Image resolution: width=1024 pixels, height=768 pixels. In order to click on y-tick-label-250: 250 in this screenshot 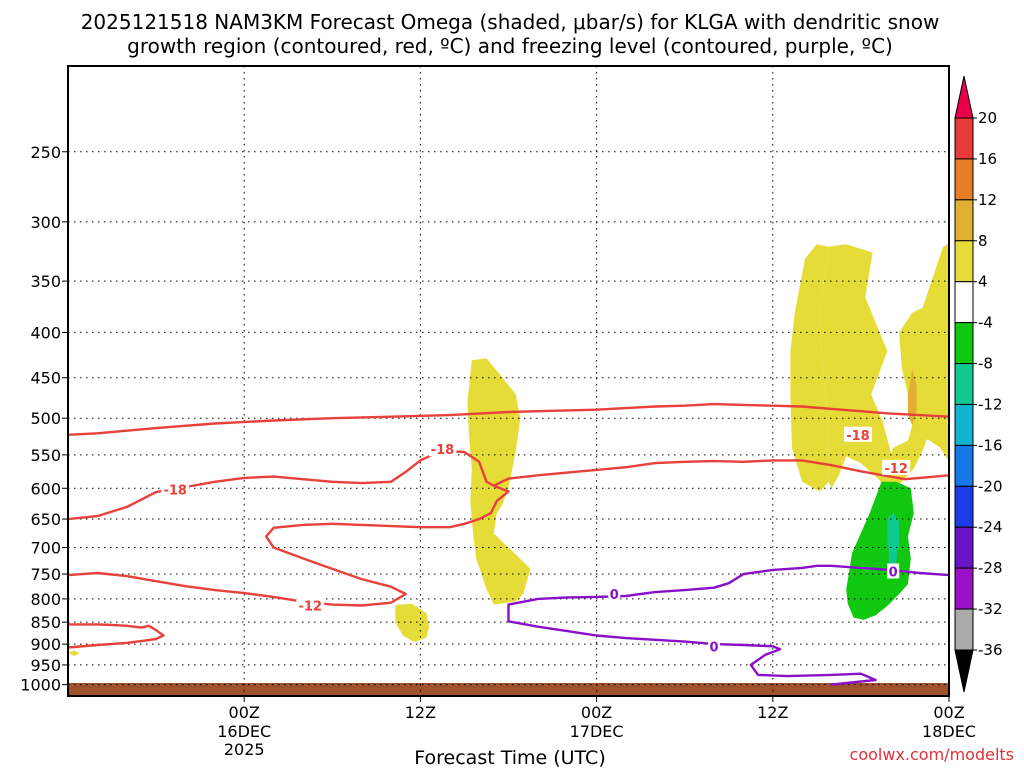, I will do `click(45, 152)`.